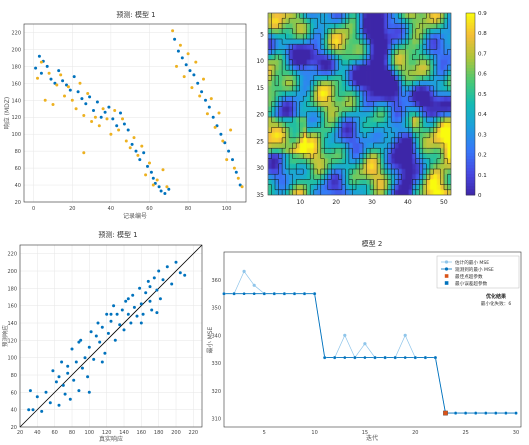 This screenshot has width=529, height=445. Describe the element at coordinates (470, 75) in the screenshot. I see `colorbar-segment` at that location.